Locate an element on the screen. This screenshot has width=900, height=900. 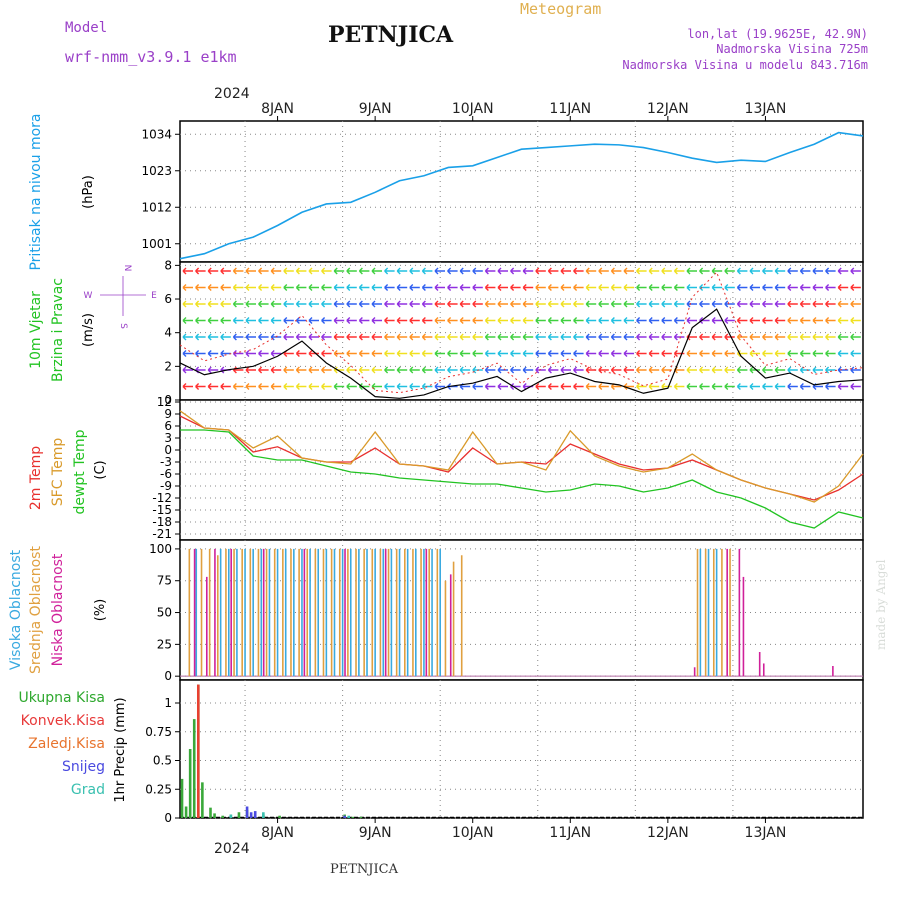
temperature-ytick-label: -15 is located at coordinates (162, 510).